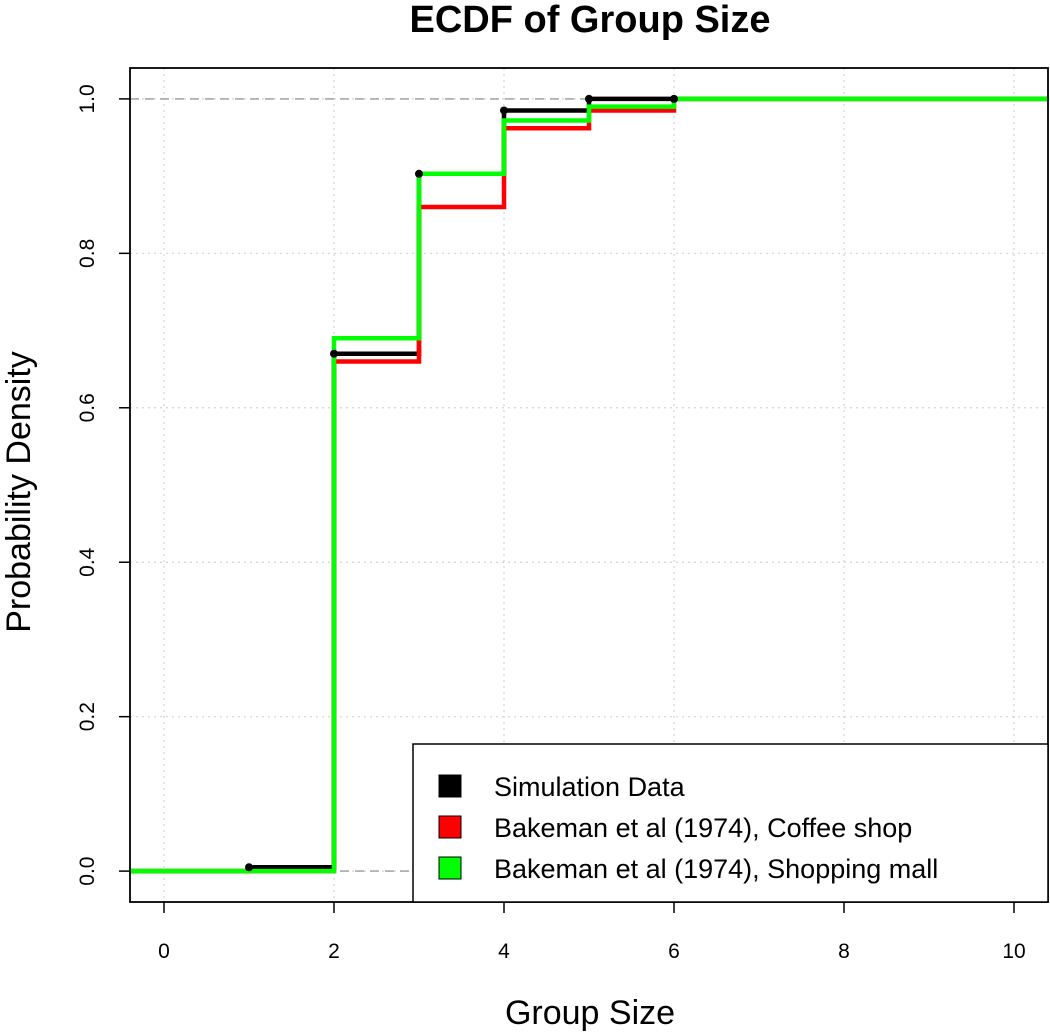  I want to click on y-tick-label-5: 1.0, so click(87, 98).